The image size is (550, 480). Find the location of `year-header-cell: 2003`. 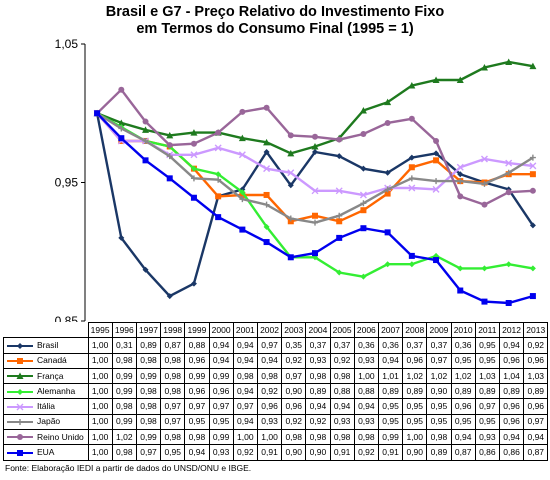

year-header-cell: 2003 is located at coordinates (294, 330).